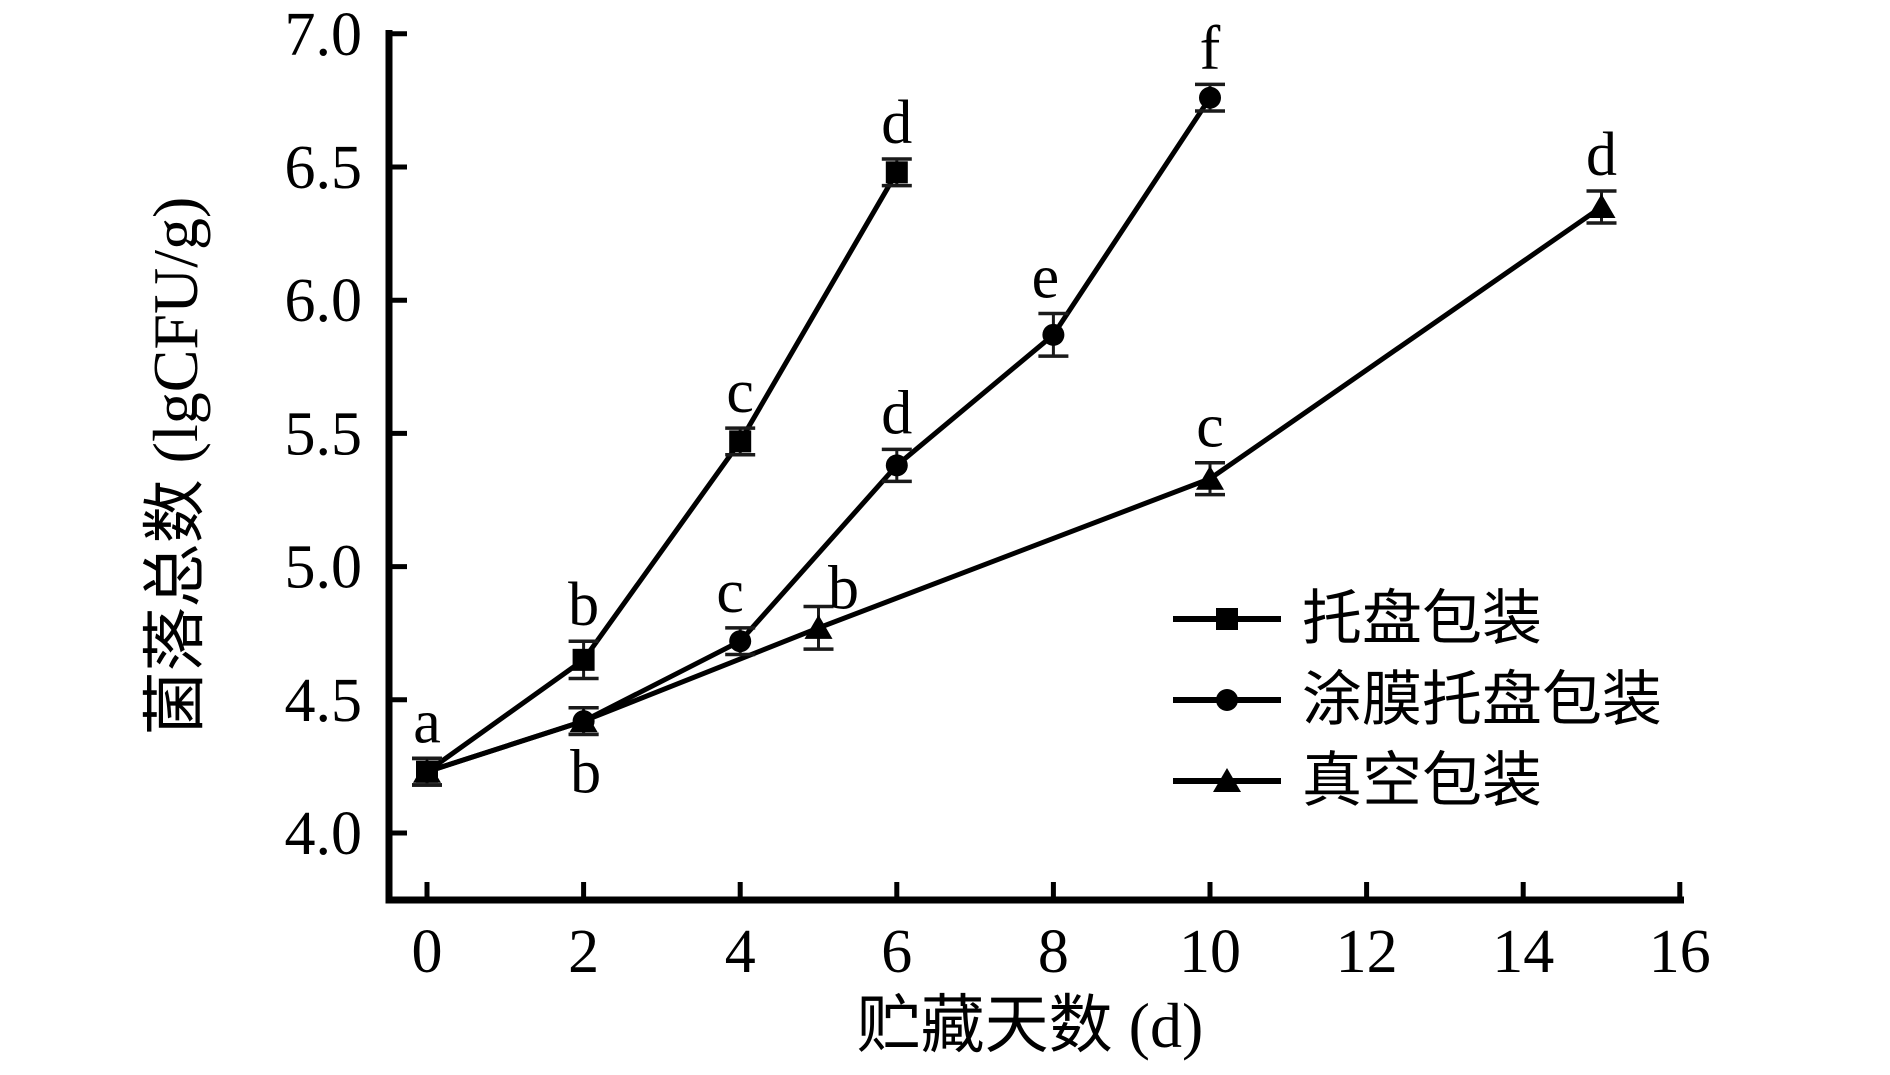 The image size is (1890, 1075). I want to click on y-tick-label: 6.0, so click(324, 301).